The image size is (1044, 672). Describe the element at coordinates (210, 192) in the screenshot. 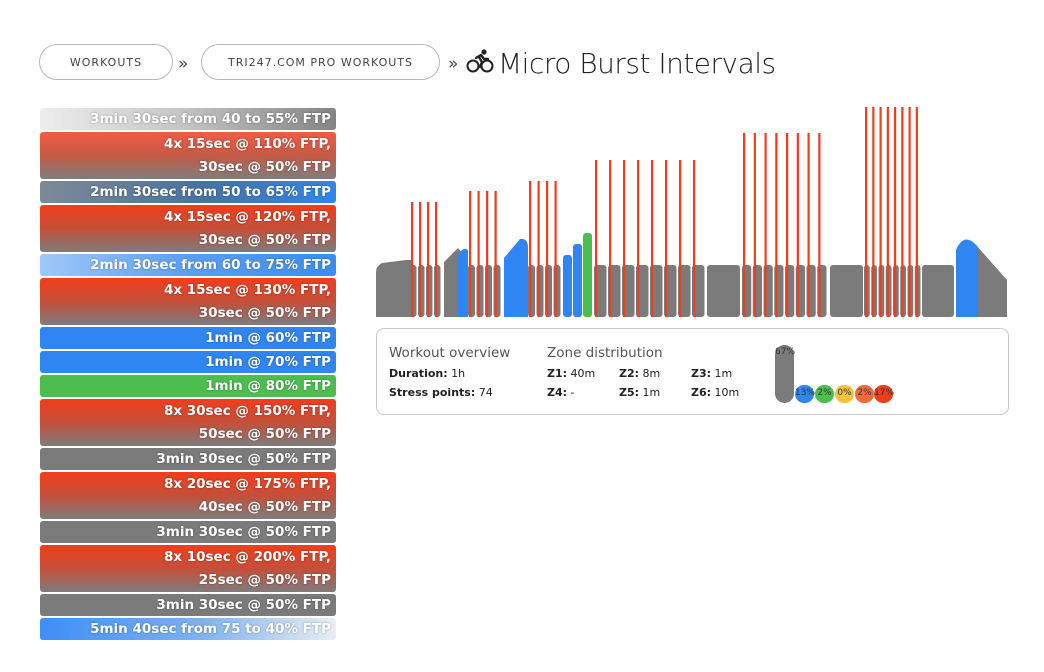

I see `workout-step-text: 2min 30sec from 50 to 65% FTP` at that location.